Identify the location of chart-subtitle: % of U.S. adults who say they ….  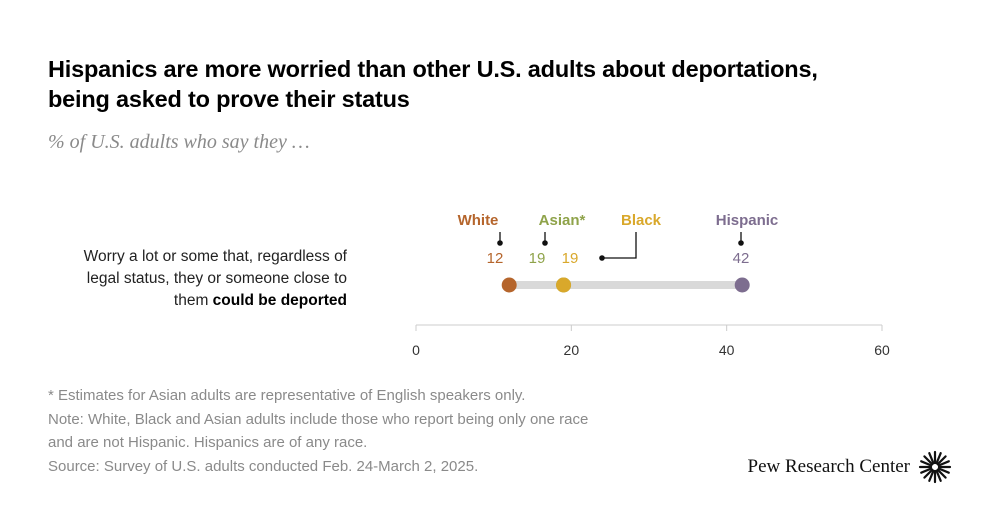
(179, 142).